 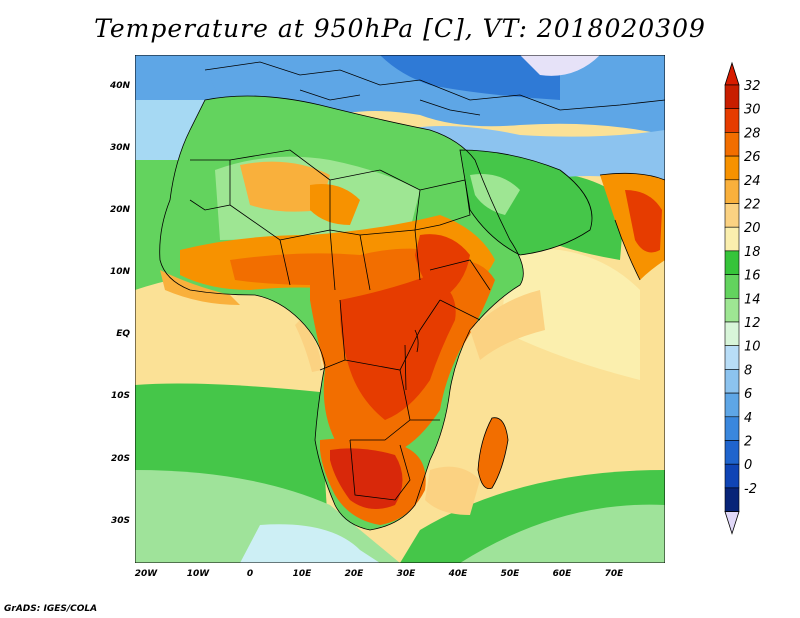 I want to click on kalahari-hottest, so click(x=366, y=478).